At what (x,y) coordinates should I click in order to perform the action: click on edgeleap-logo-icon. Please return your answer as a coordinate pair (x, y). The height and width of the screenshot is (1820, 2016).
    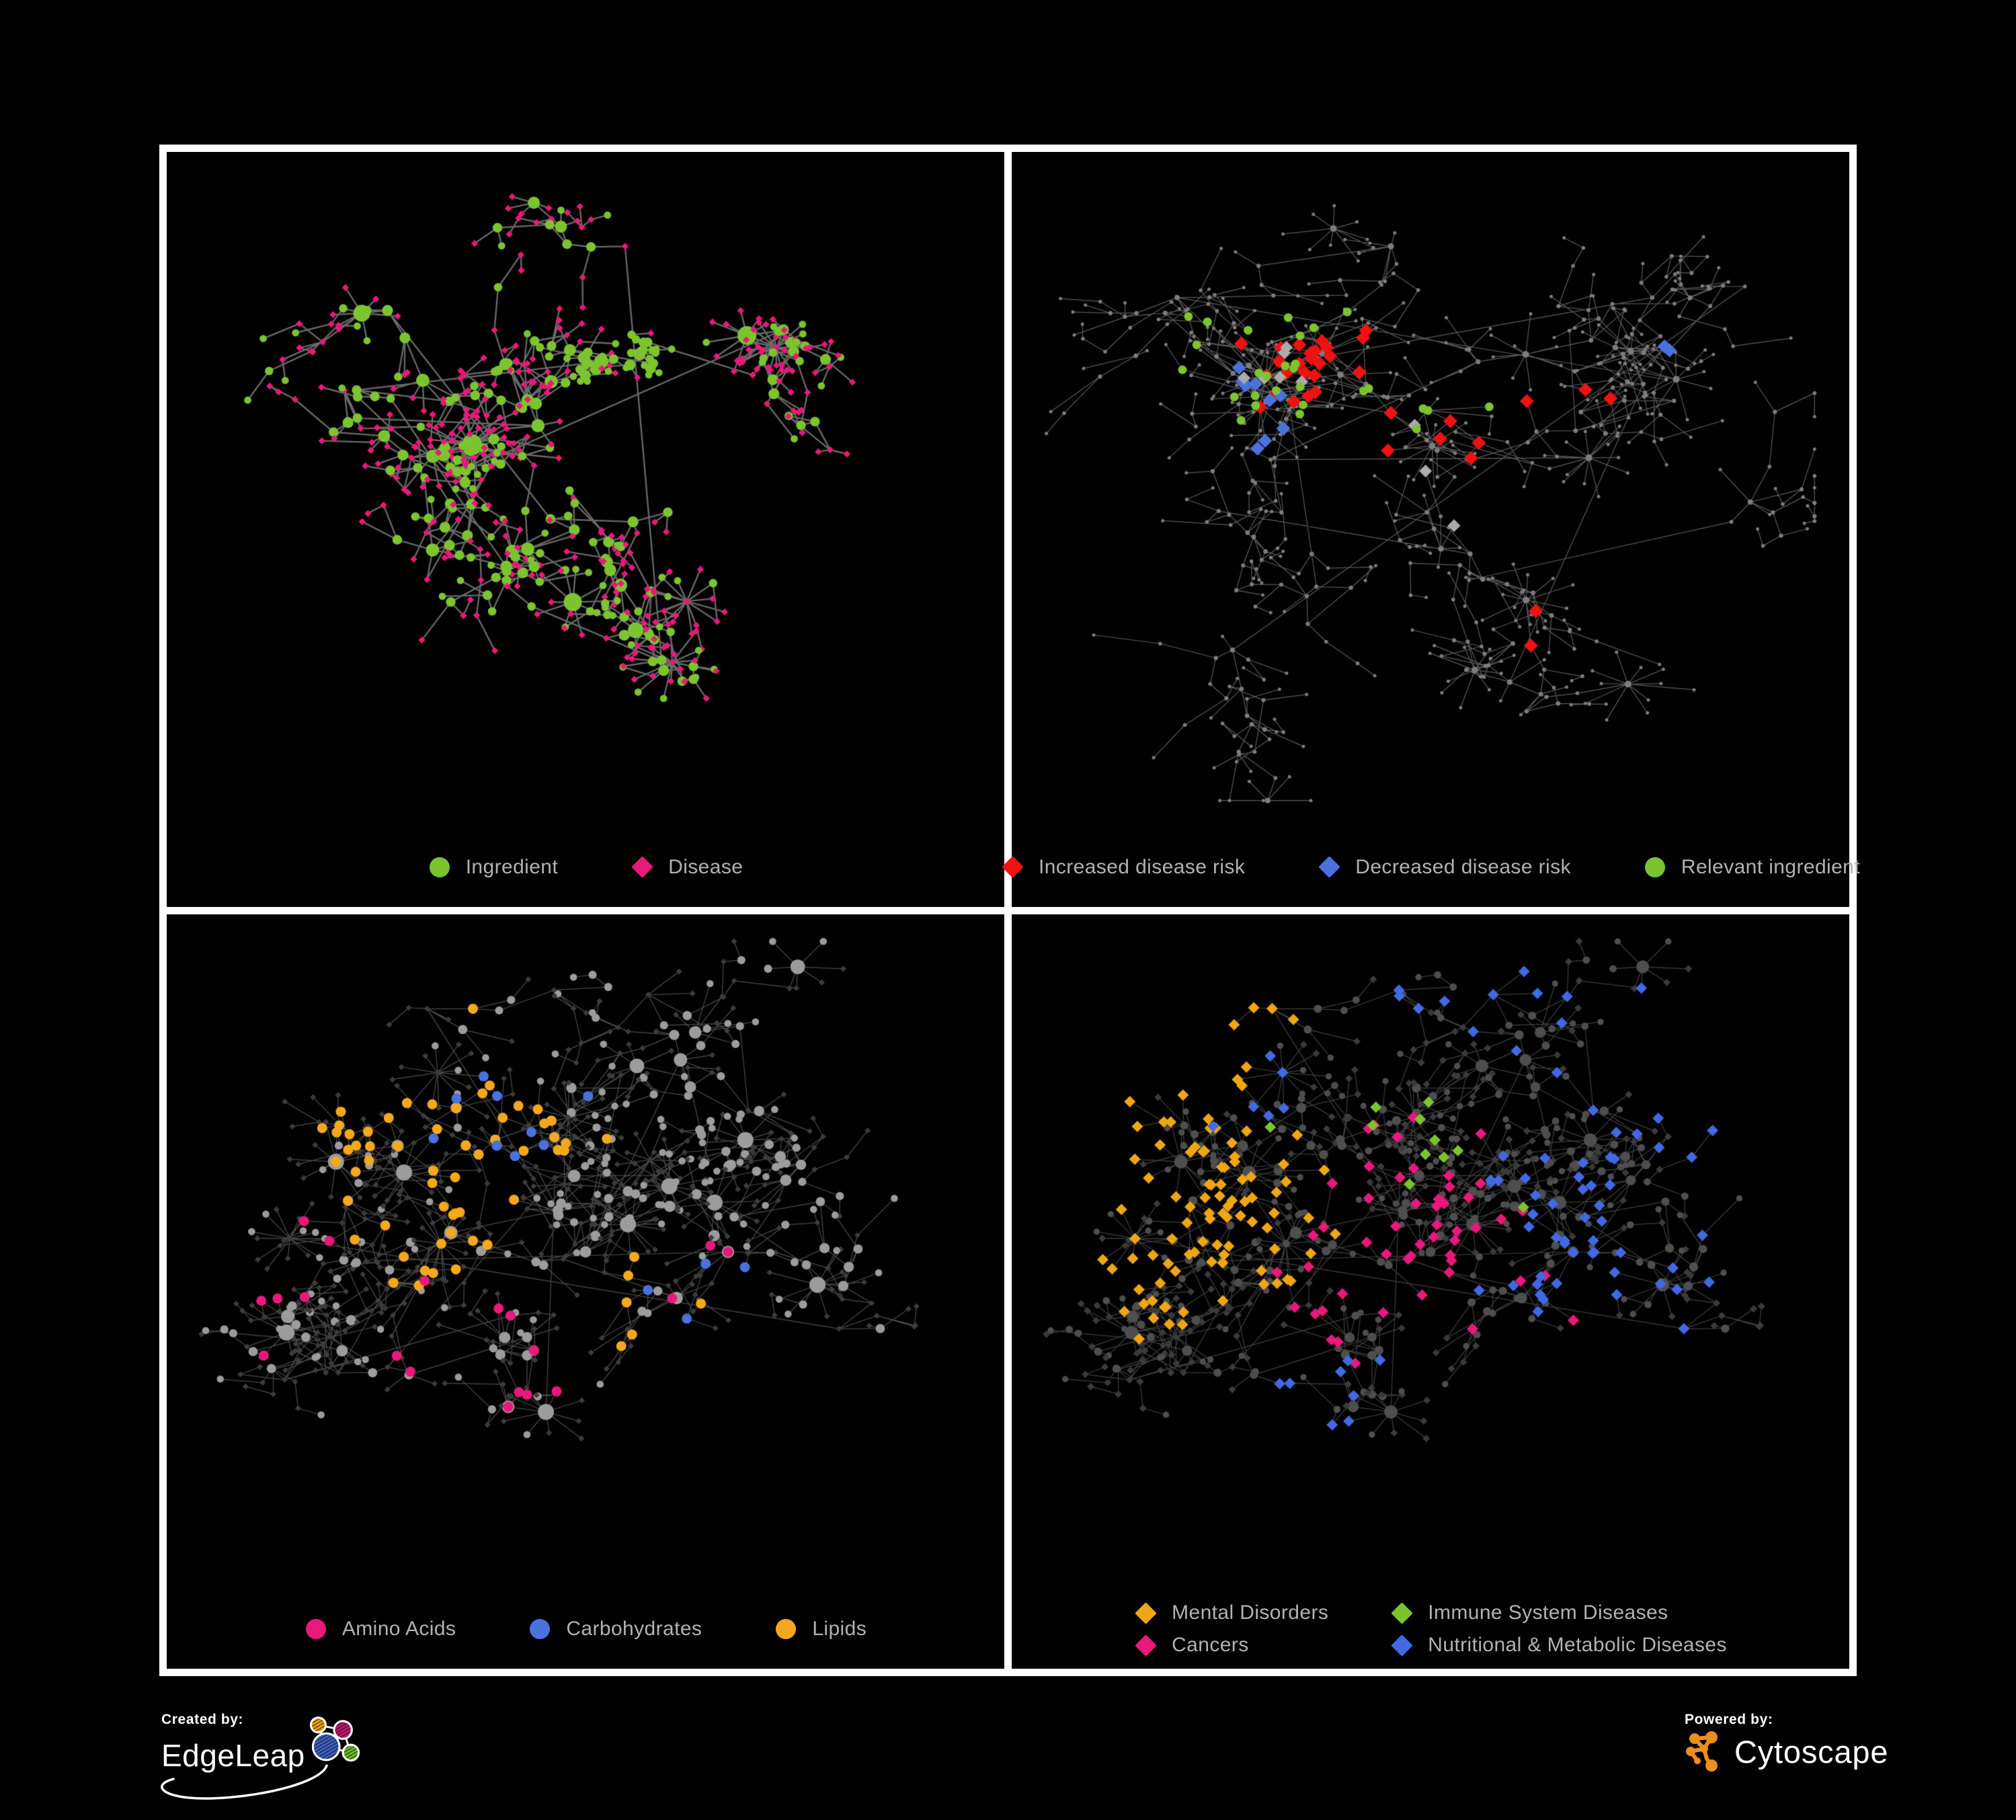
    Looking at the image, I should click on (334, 1739).